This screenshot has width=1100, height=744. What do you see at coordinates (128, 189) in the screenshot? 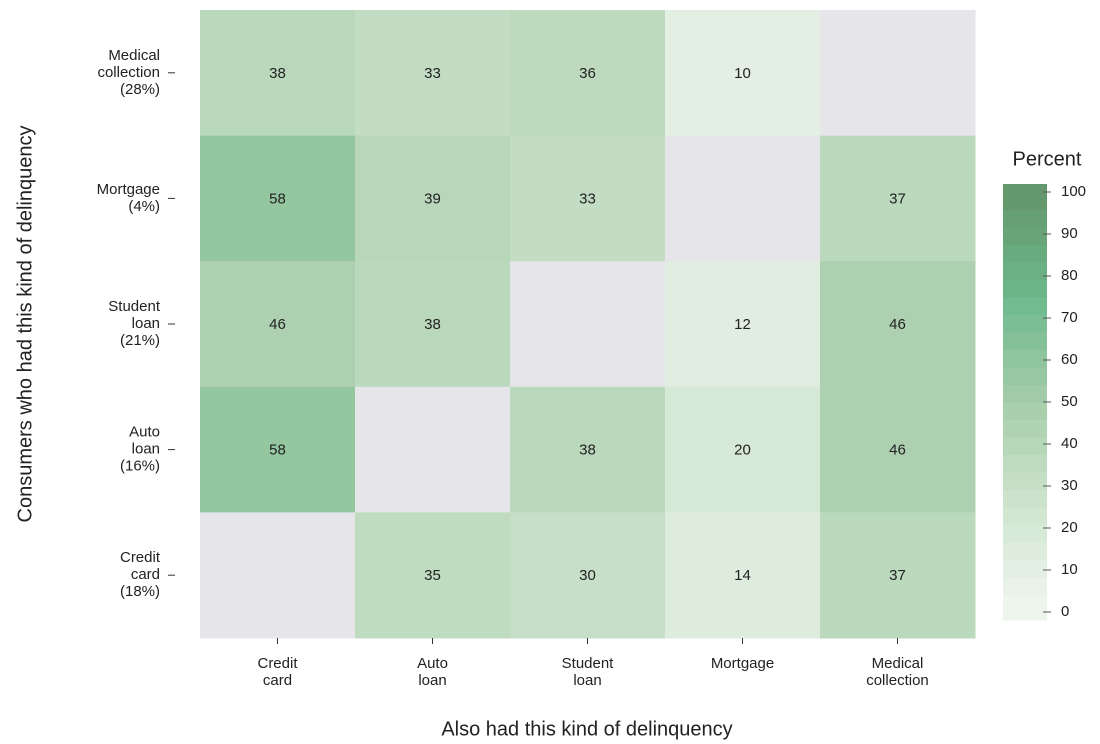
I see `y-tick-label-line: Mortgage` at bounding box center [128, 189].